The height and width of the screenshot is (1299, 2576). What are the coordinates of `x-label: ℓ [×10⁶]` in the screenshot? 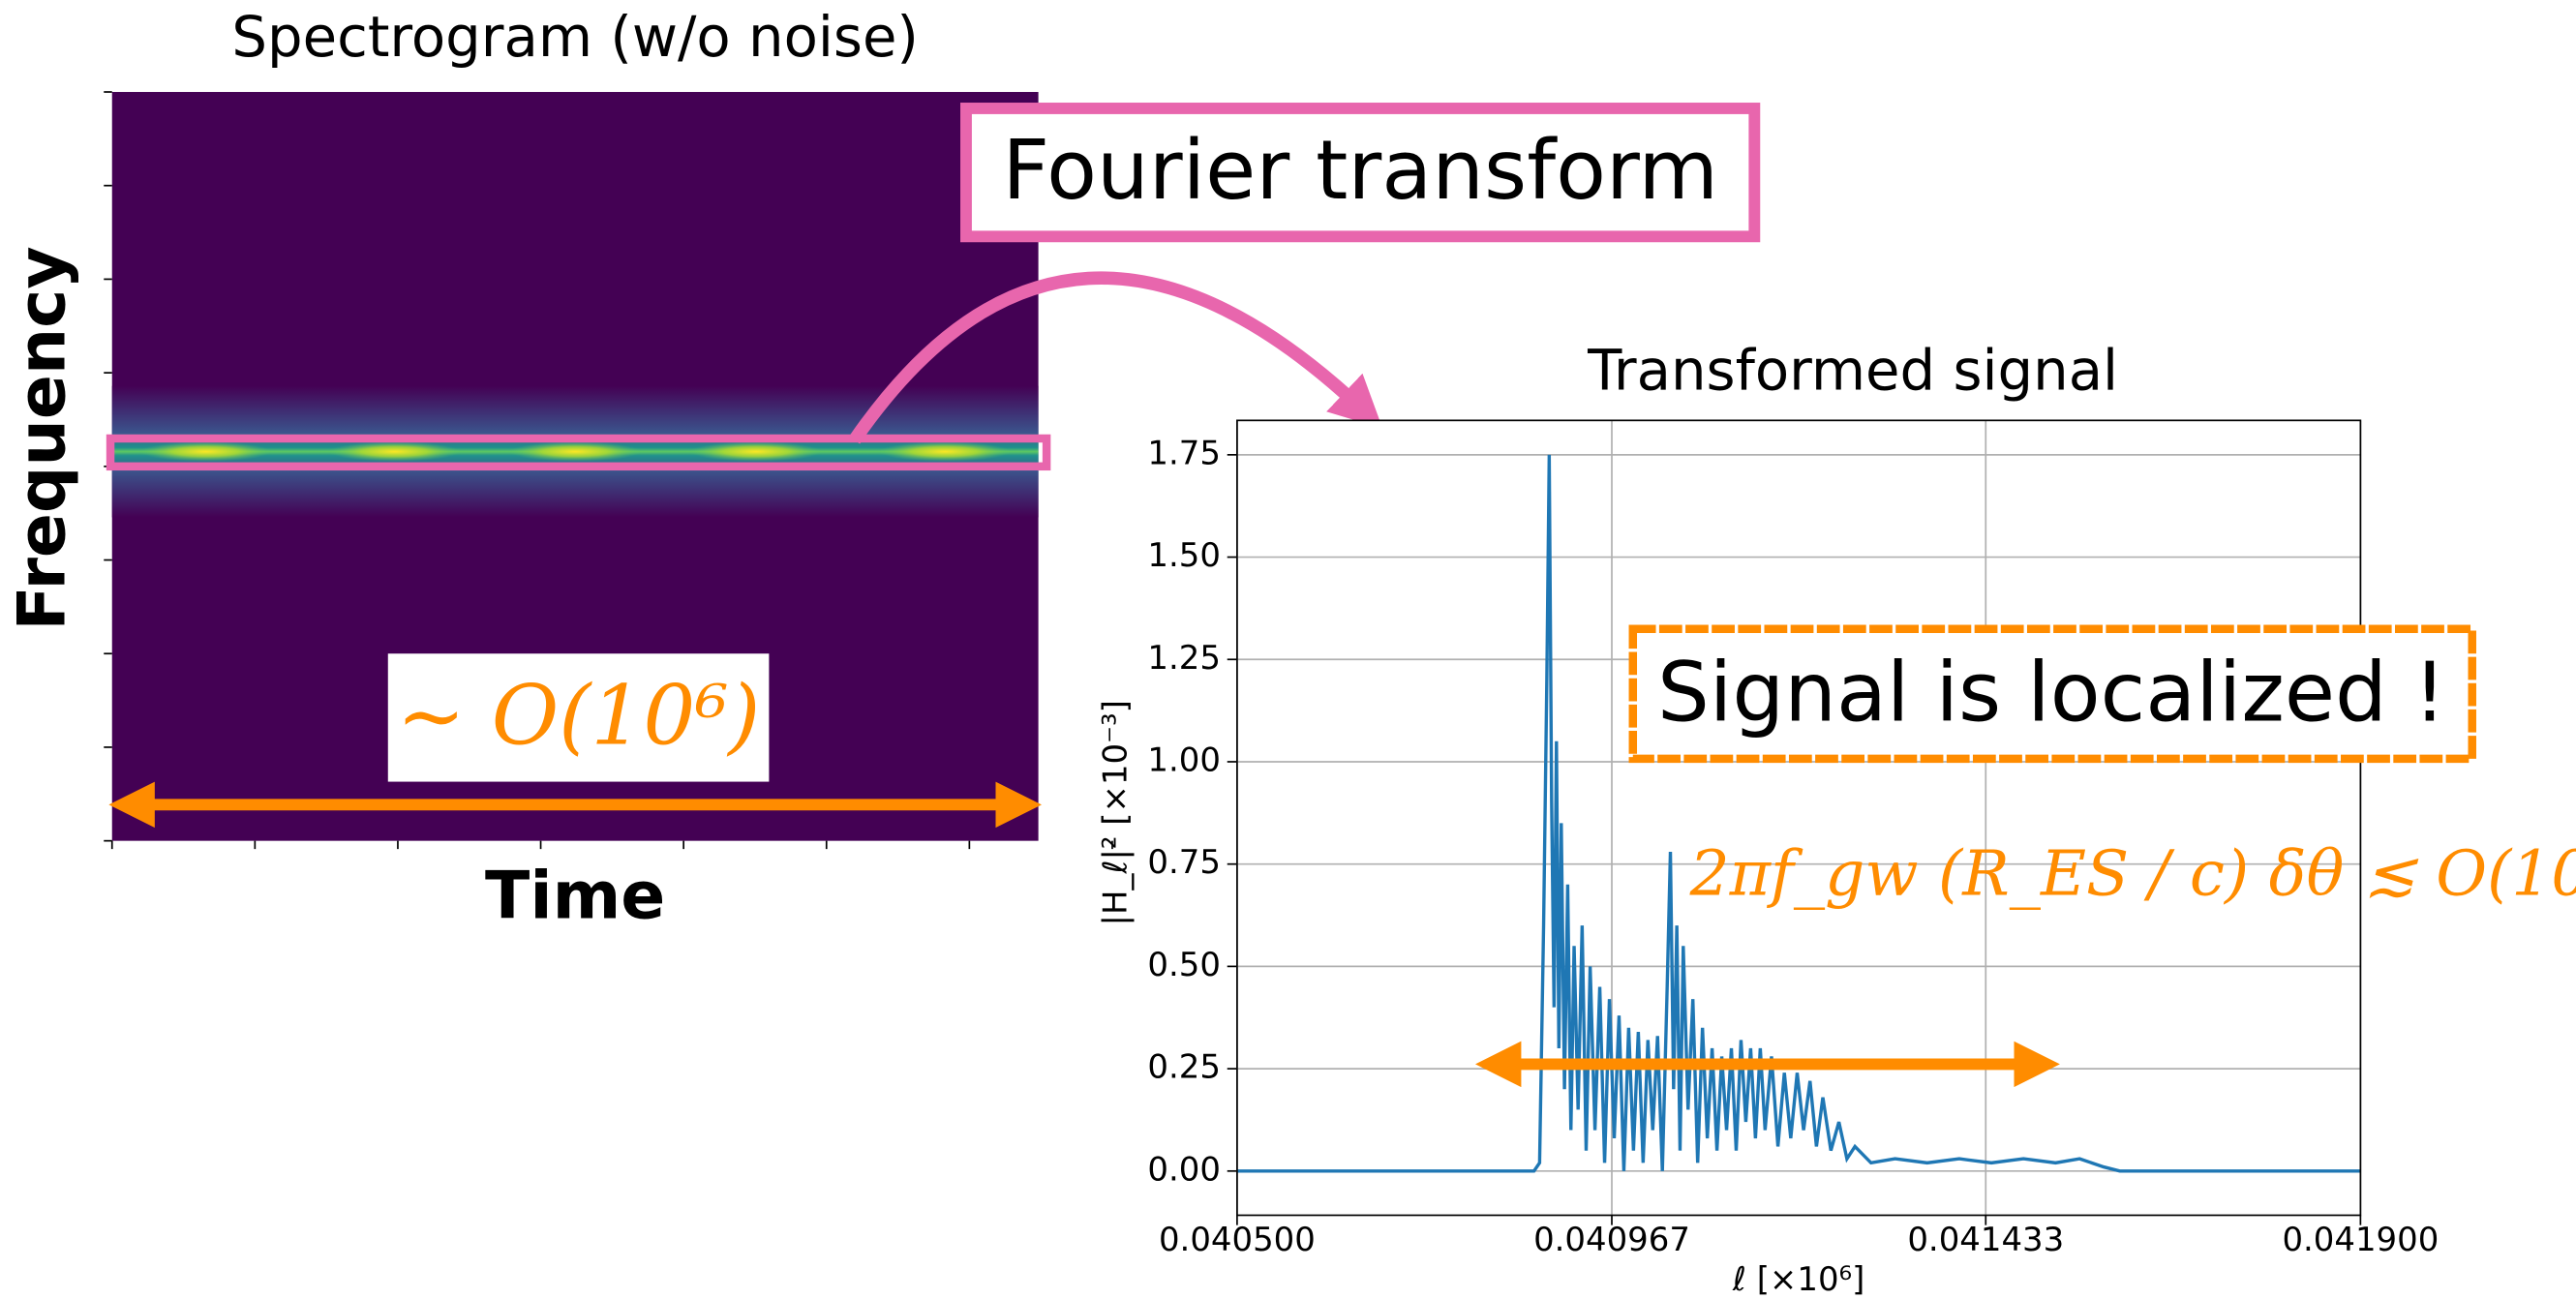 It's located at (1798, 1280).